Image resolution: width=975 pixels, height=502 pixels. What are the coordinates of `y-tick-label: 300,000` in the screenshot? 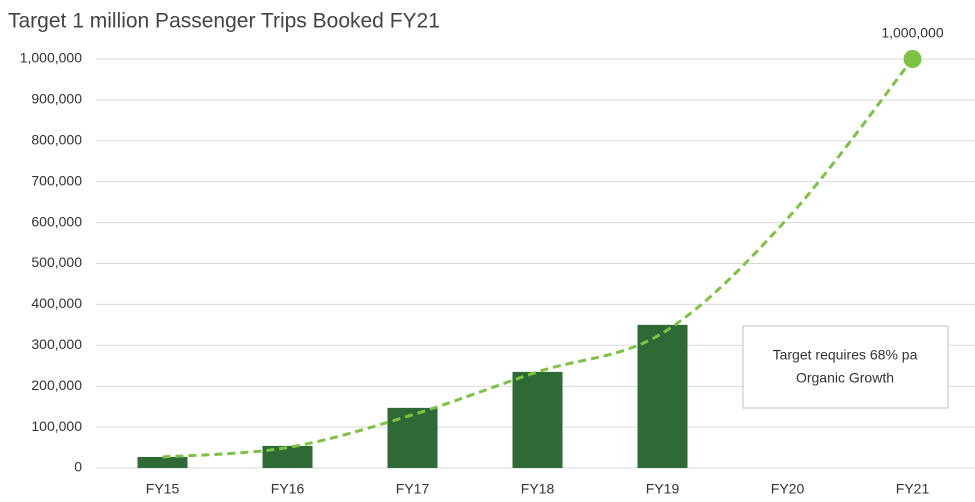 It's located at (56, 344).